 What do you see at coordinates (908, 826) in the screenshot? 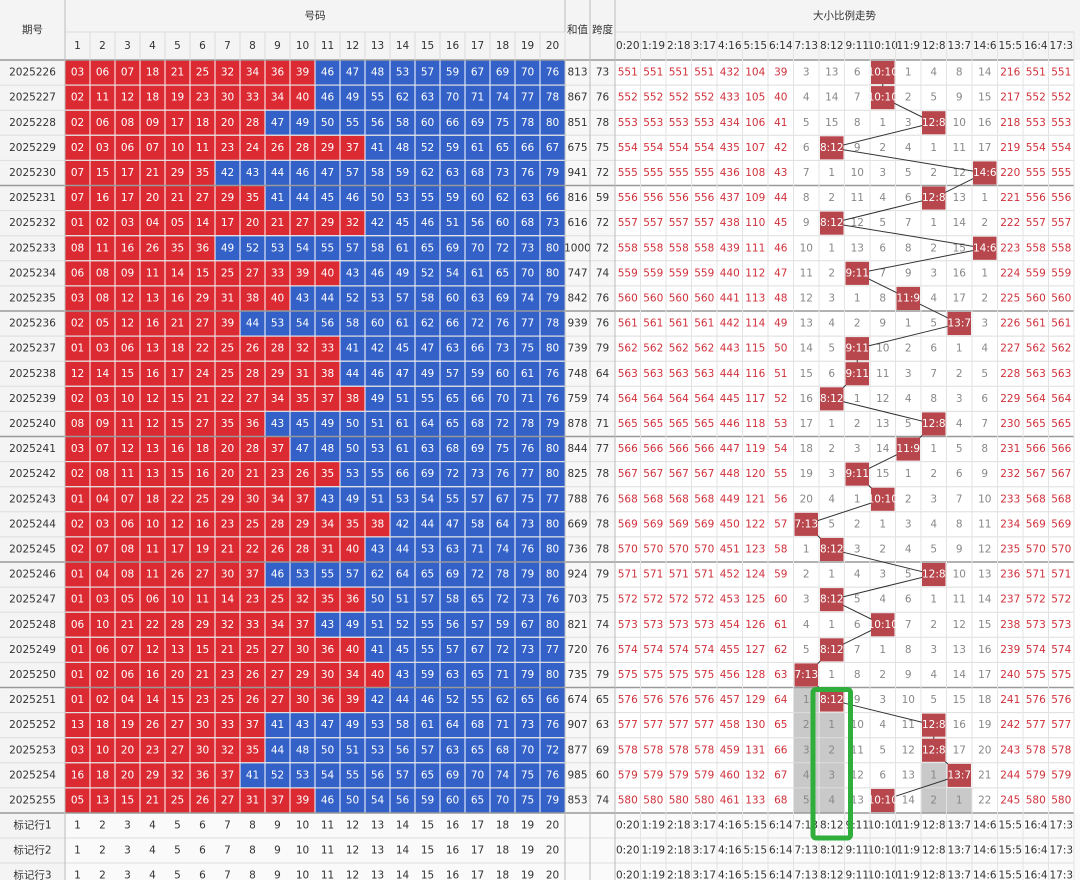
I see `footer-ratio: 11:9` at bounding box center [908, 826].